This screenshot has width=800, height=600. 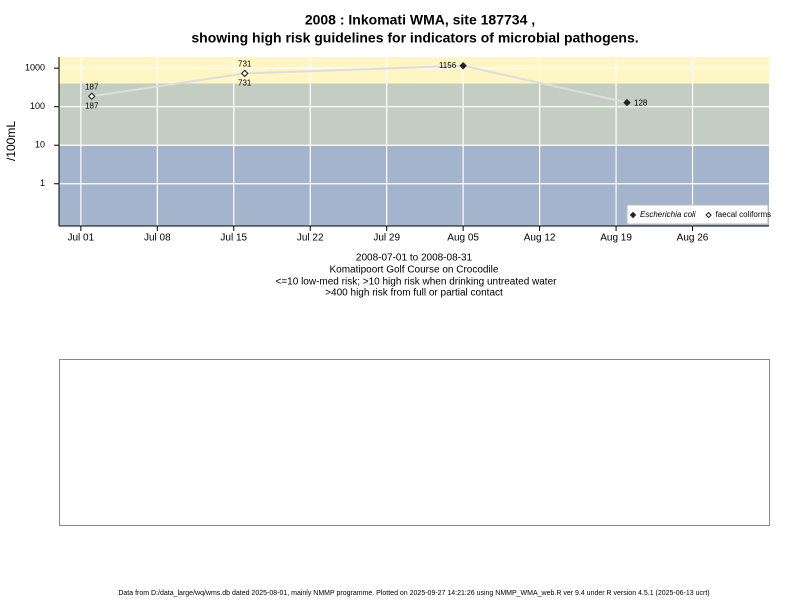 I want to click on x-tick-label: Aug 19, so click(x=616, y=238).